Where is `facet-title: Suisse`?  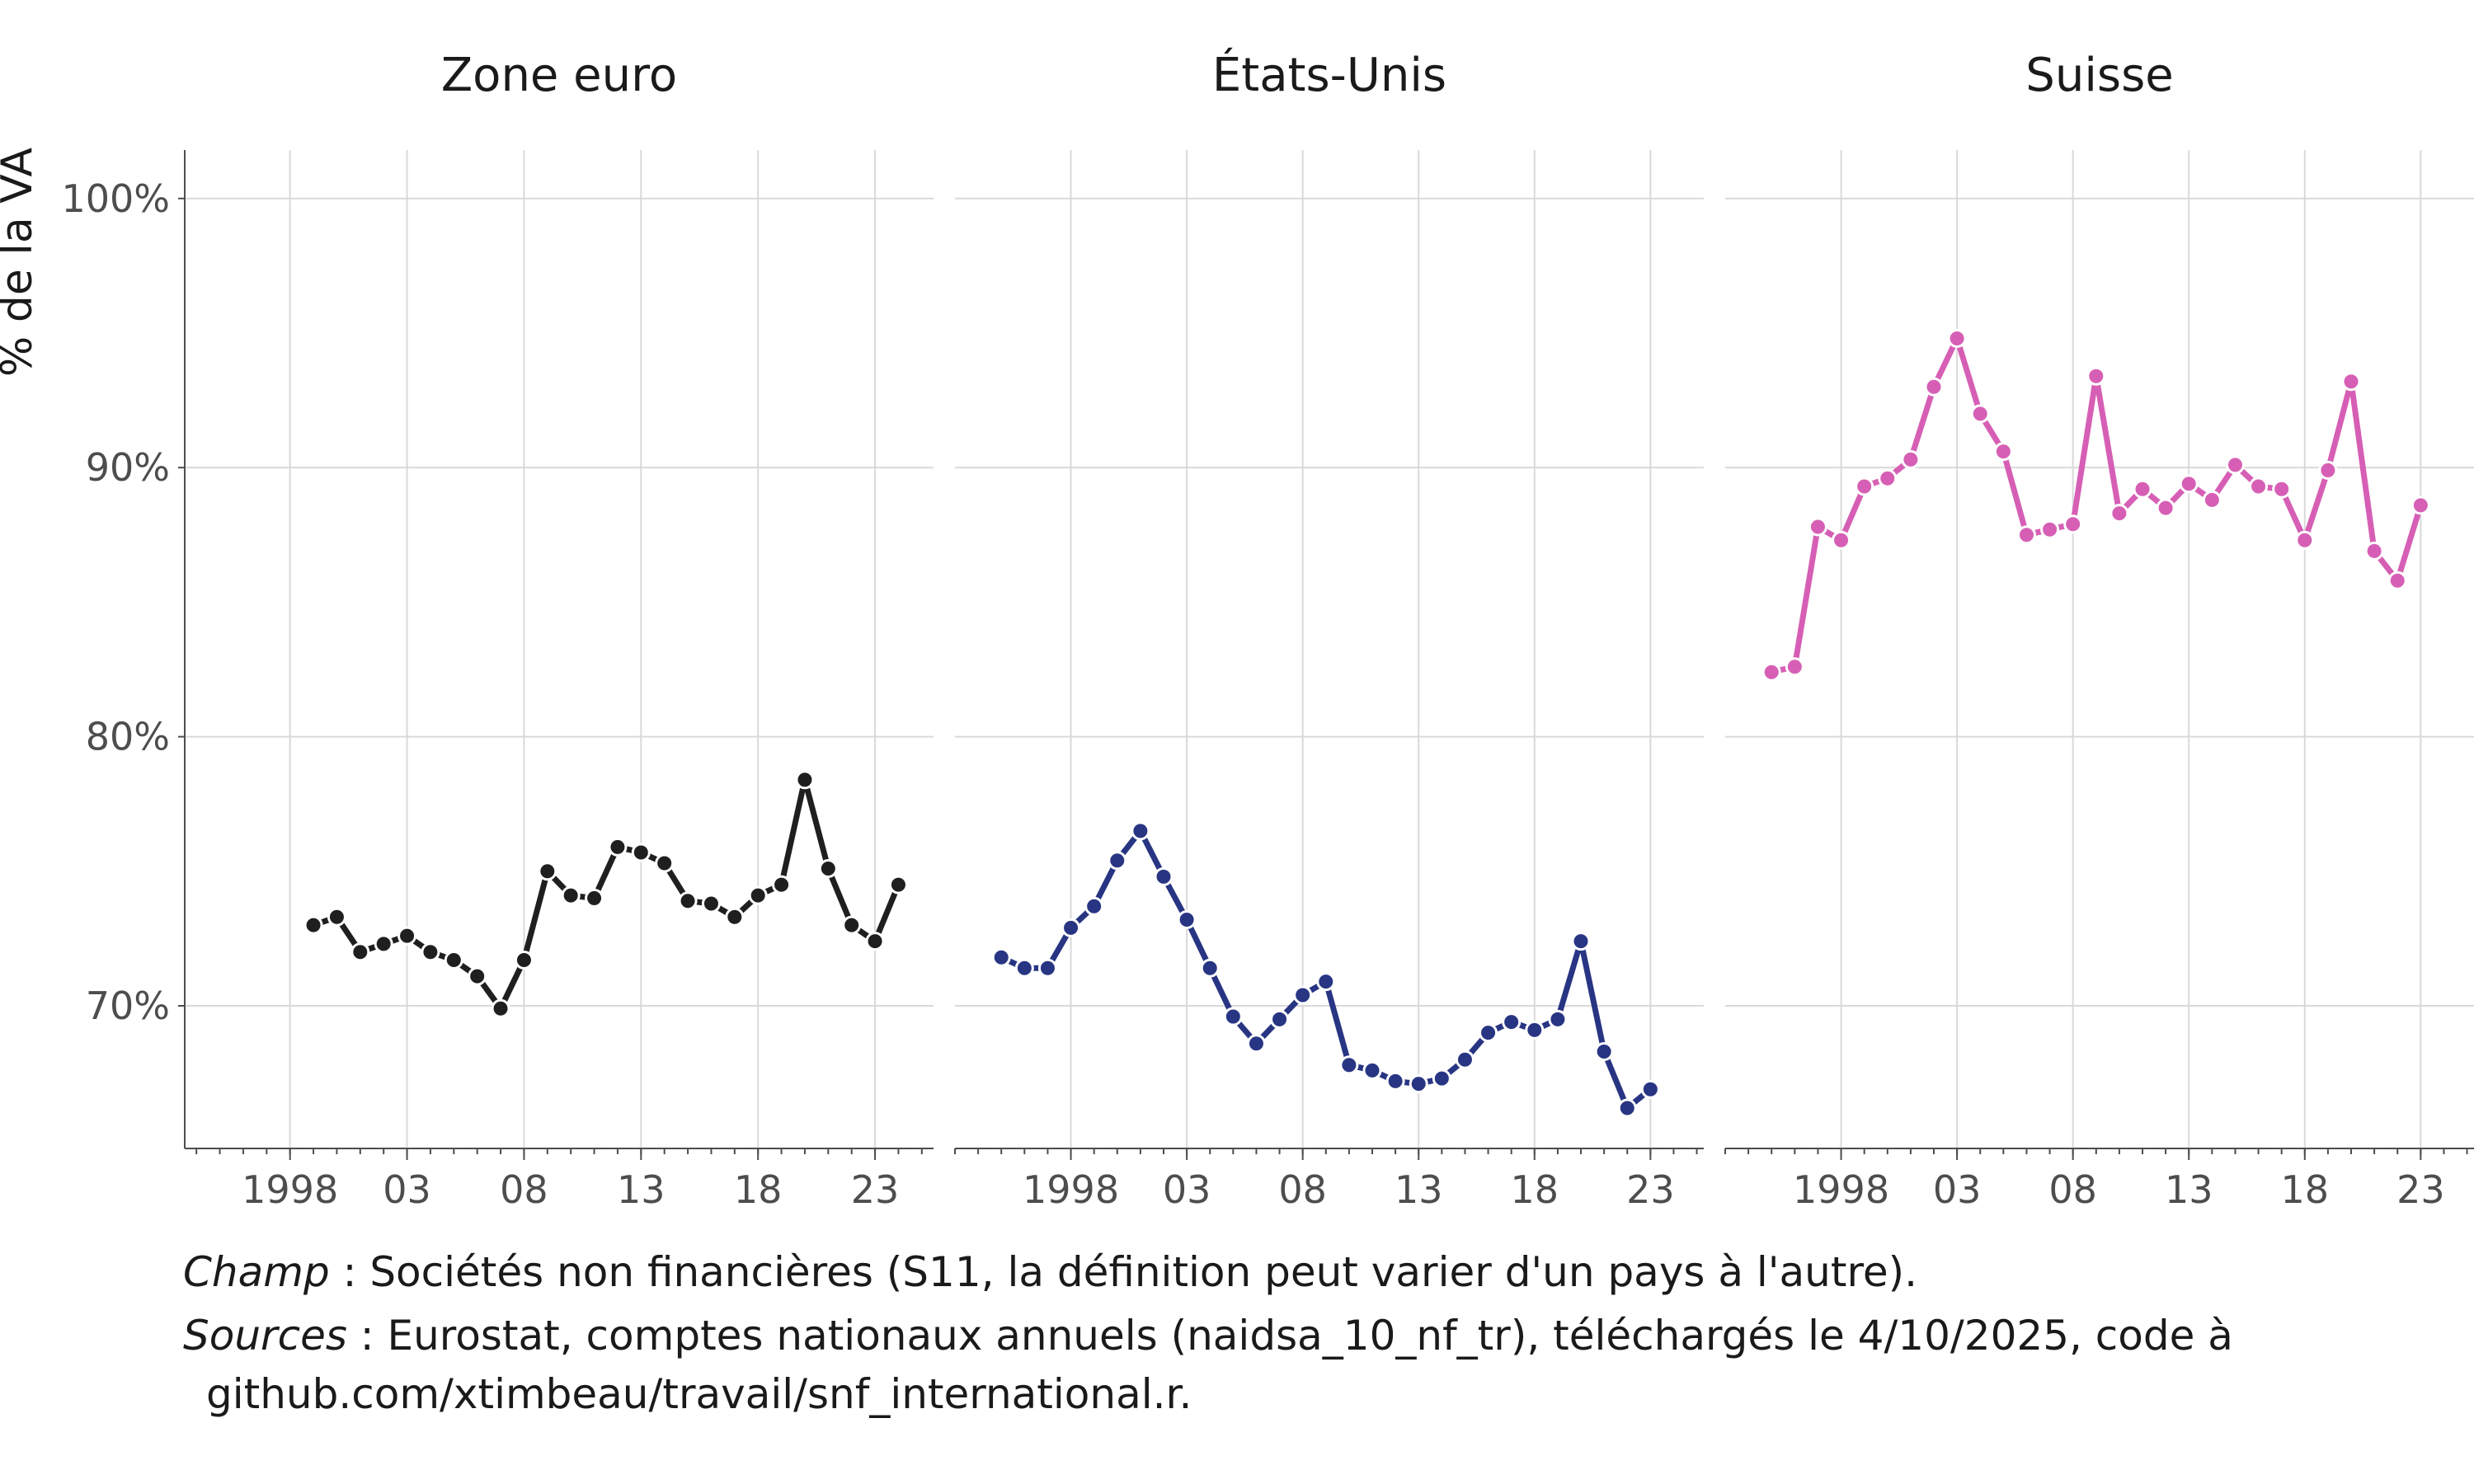
facet-title: Suisse is located at coordinates (2099, 75).